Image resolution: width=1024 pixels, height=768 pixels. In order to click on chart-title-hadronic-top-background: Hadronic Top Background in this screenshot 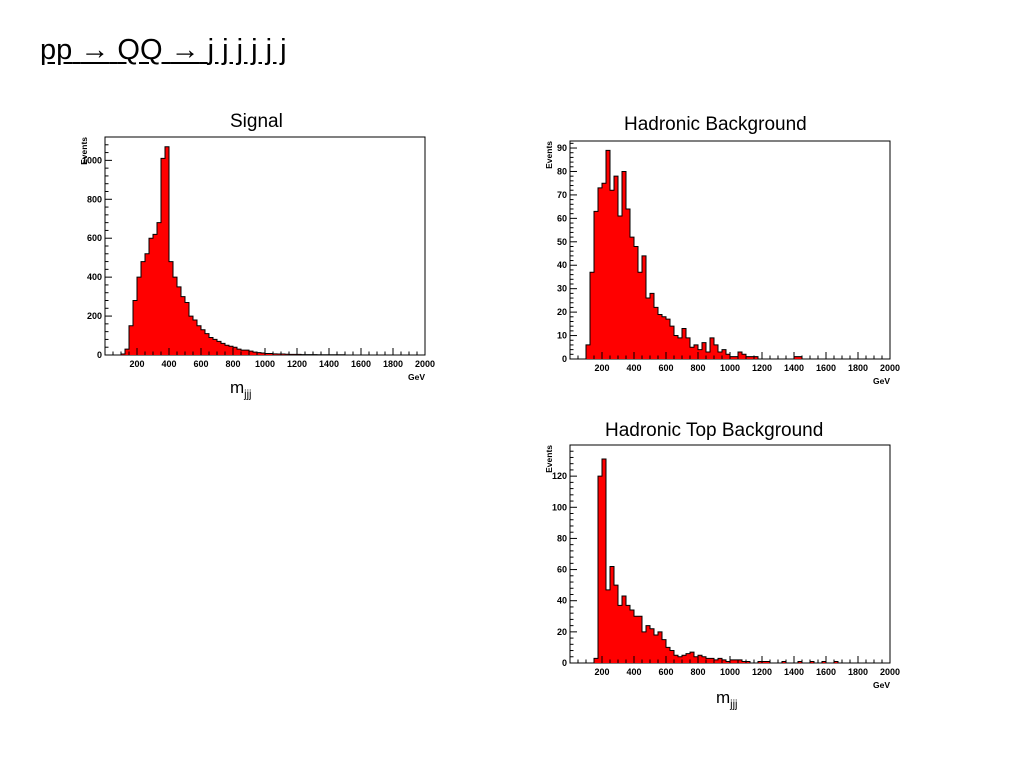, I will do `click(714, 430)`.